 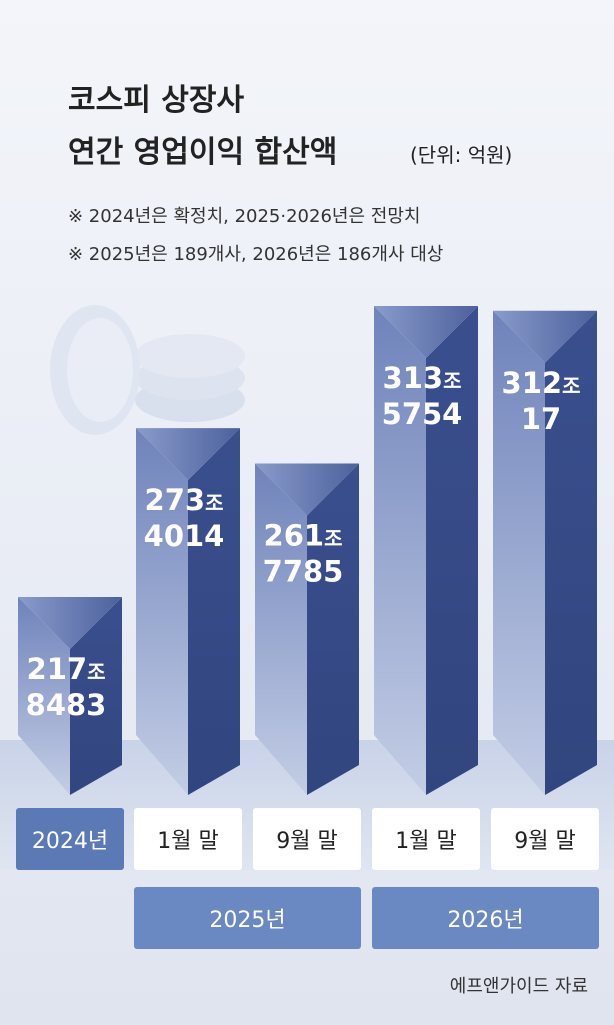 What do you see at coordinates (202, 152) in the screenshot?
I see `subtitle: 연간 영업이익 합산액` at bounding box center [202, 152].